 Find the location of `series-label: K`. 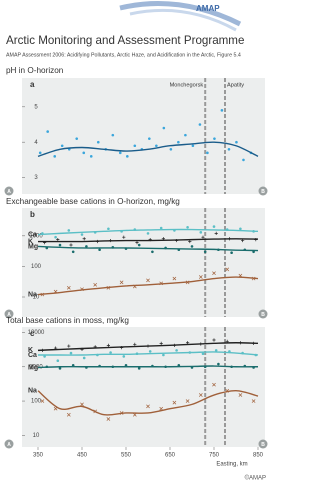

series-label: K is located at coordinates (30, 350).